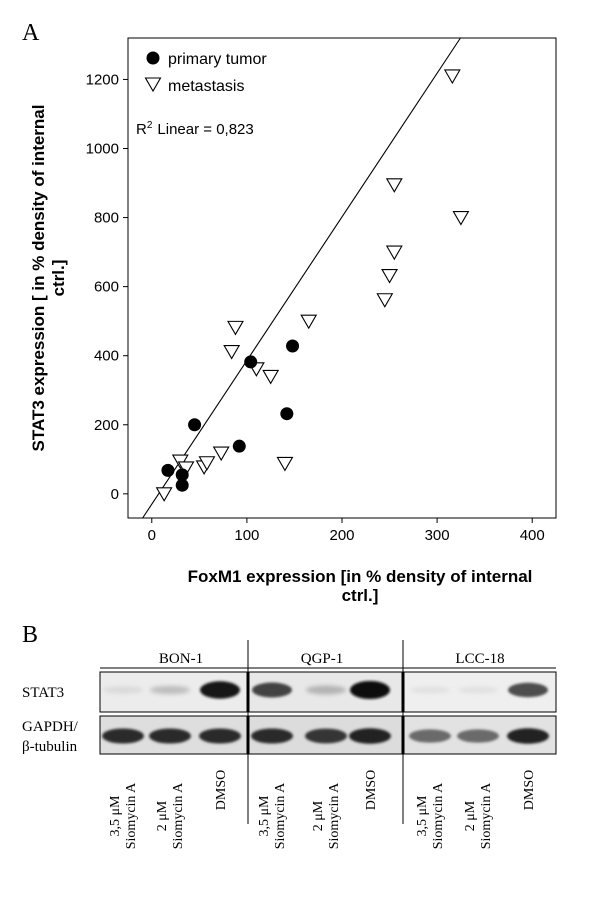 This screenshot has width=600, height=914. What do you see at coordinates (360, 595) in the screenshot?
I see `x-axis-title-line2: ctrl.]` at bounding box center [360, 595].